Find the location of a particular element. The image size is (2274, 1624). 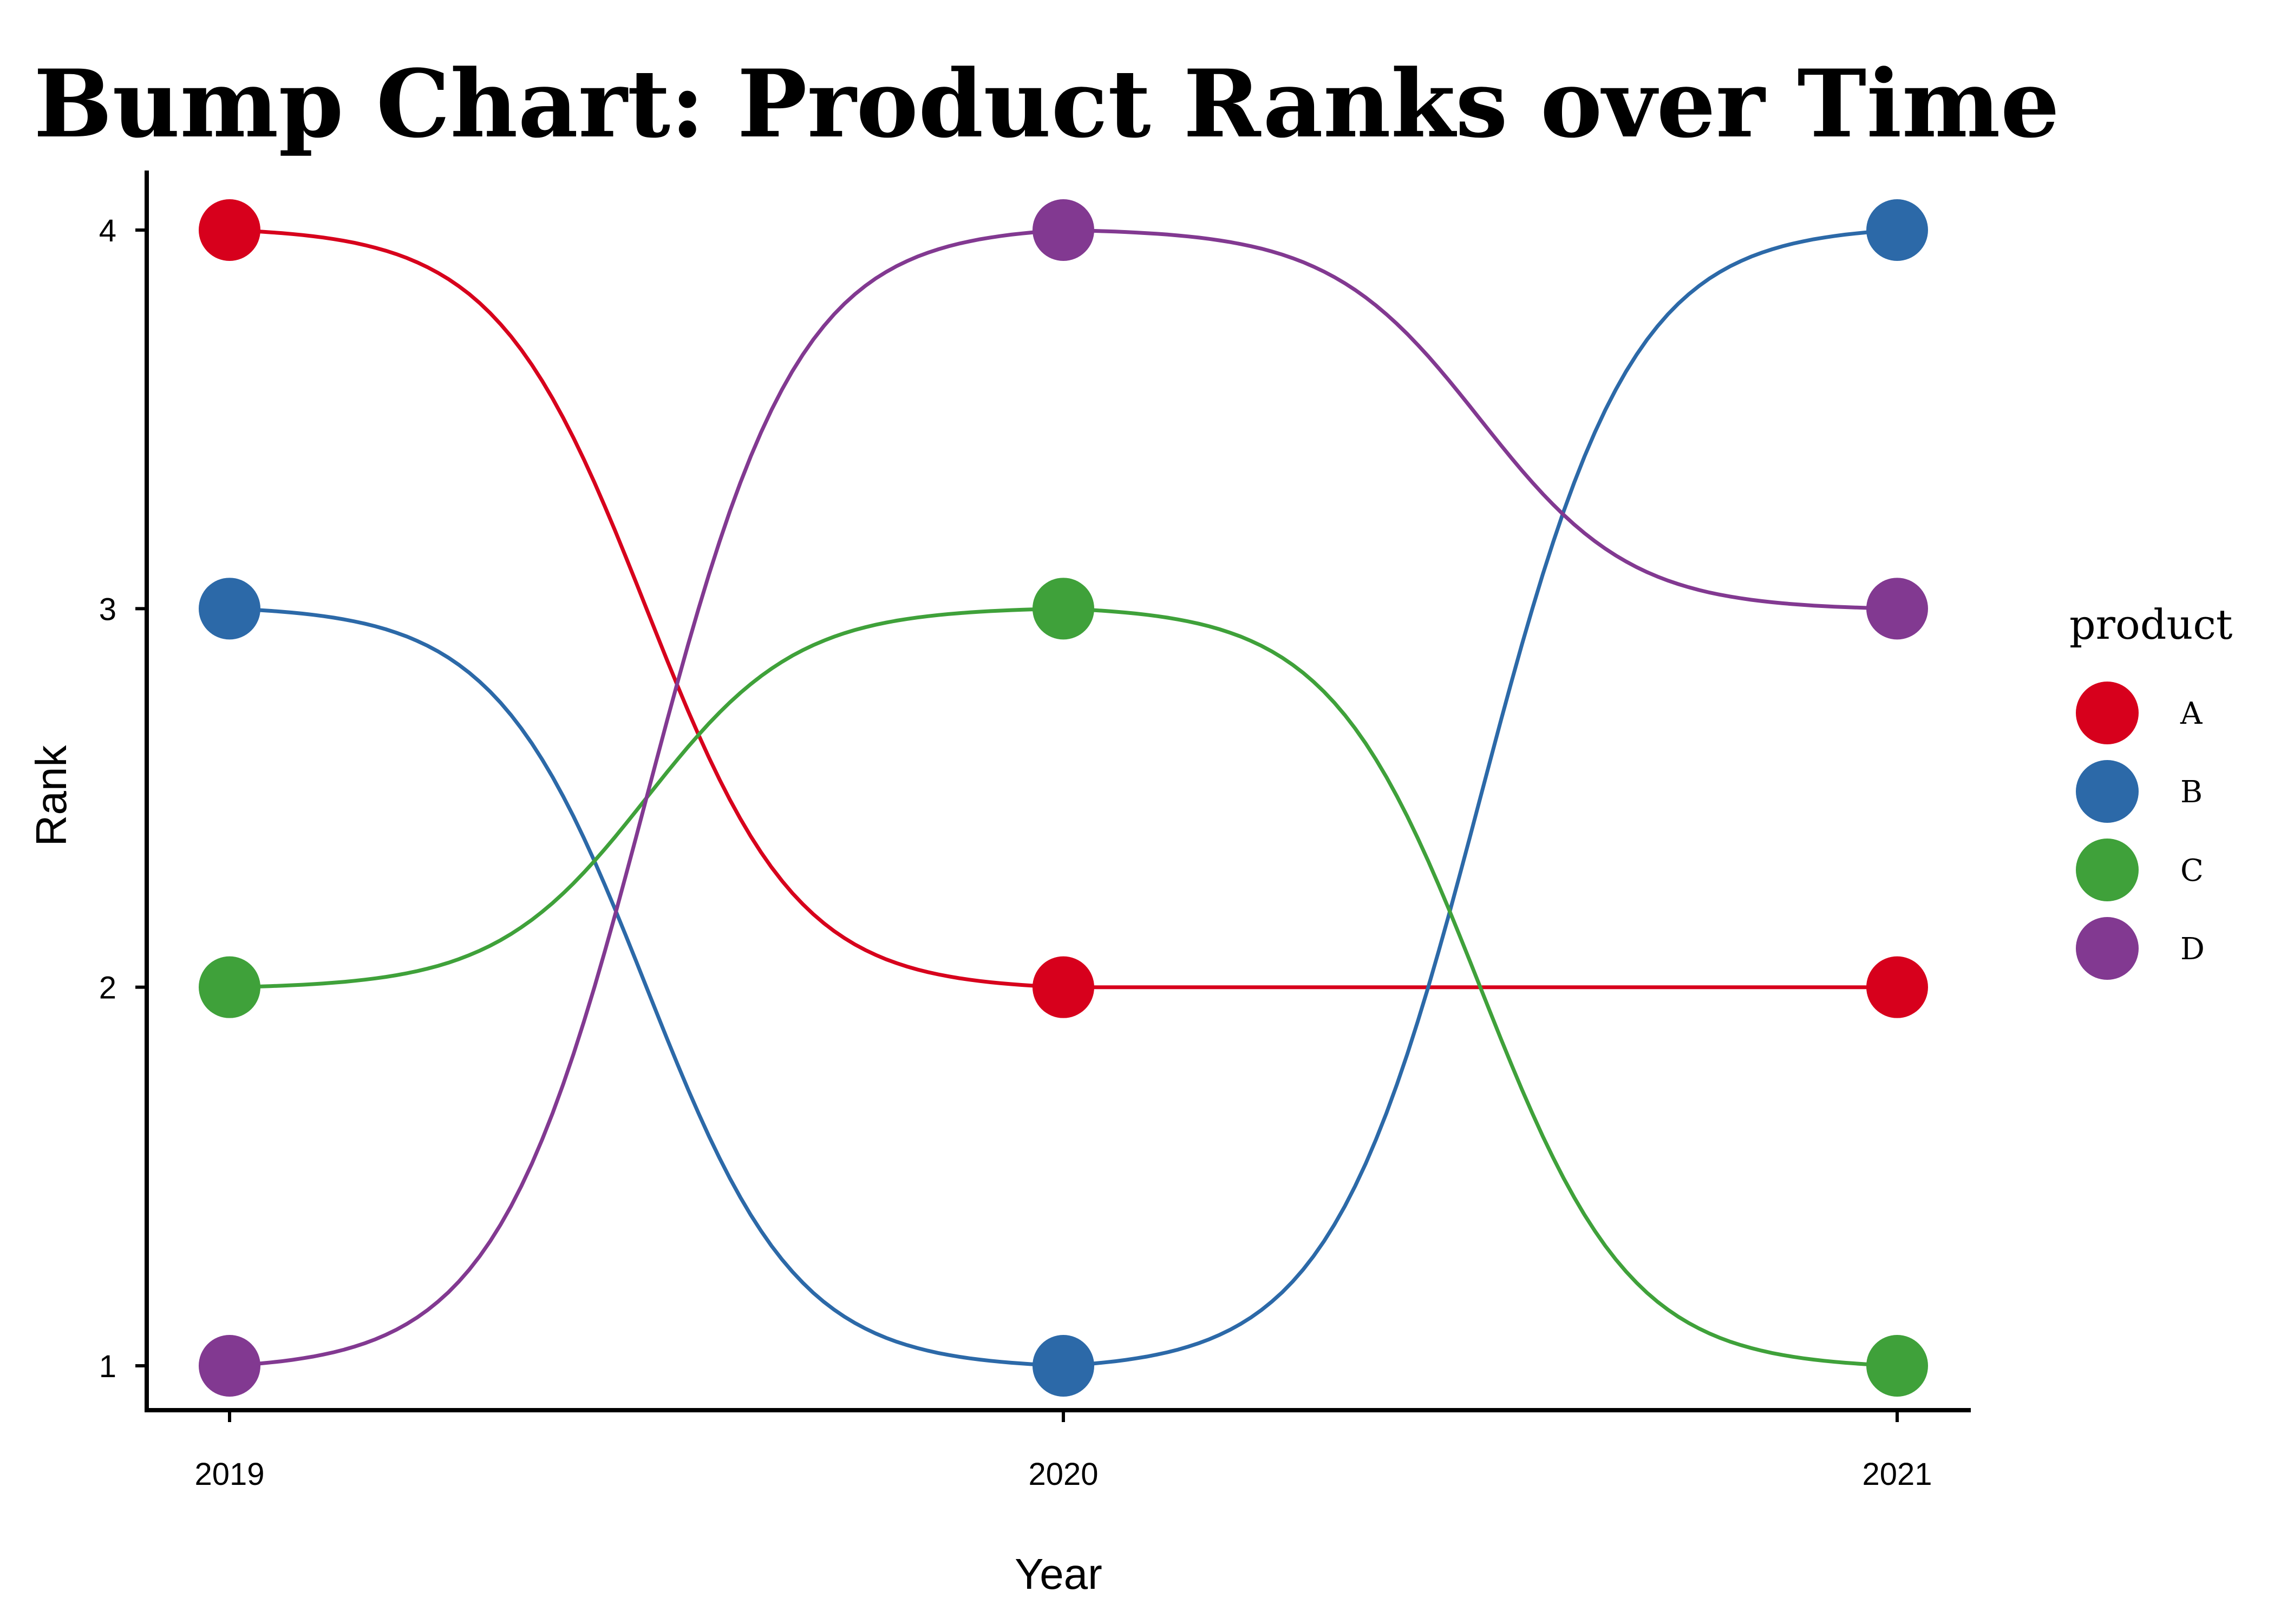

legend-title: product is located at coordinates (2150, 624).